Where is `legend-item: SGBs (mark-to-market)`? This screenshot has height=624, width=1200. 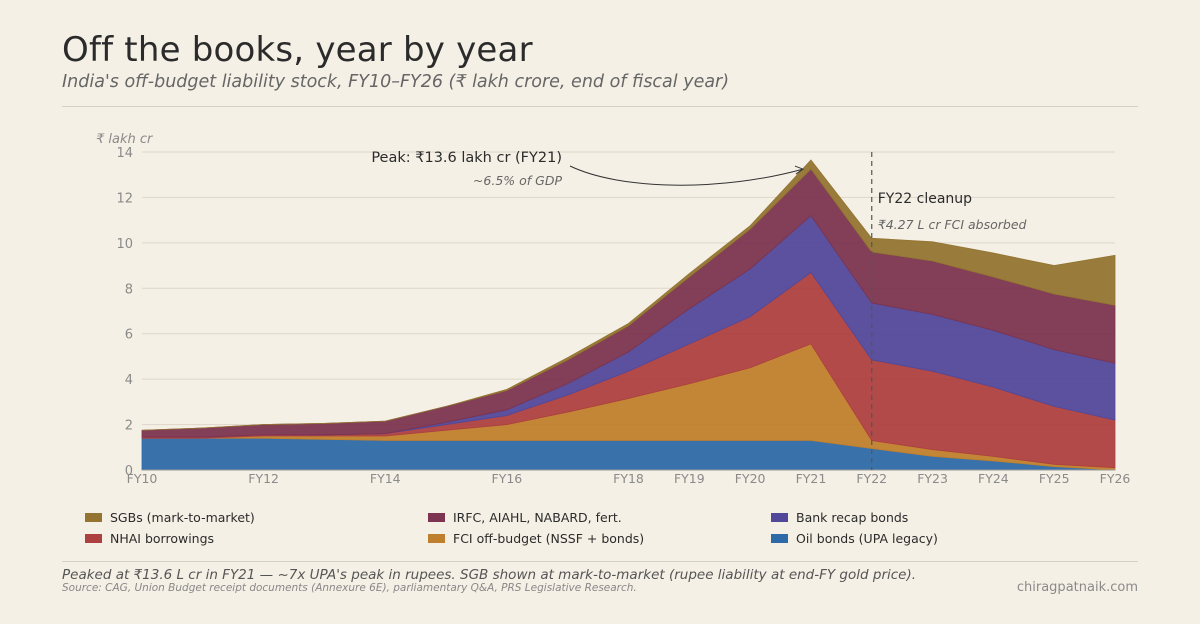 legend-item: SGBs (mark-to-market) is located at coordinates (256, 517).